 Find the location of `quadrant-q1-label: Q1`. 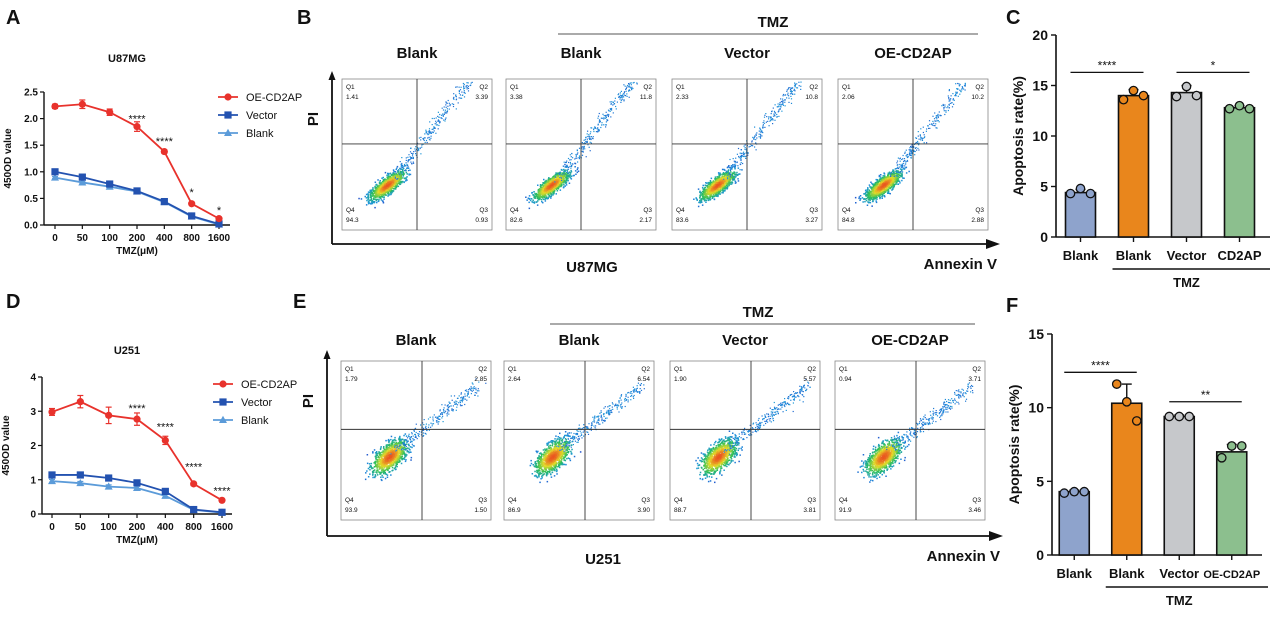

quadrant-q1-label: Q1 is located at coordinates (846, 87).